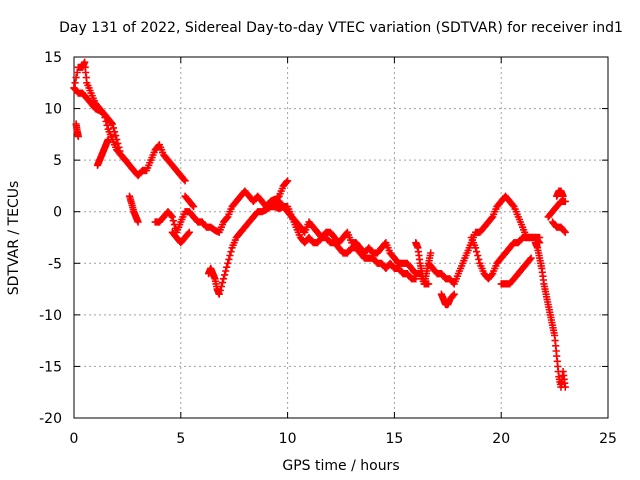 The image size is (640, 480). Describe the element at coordinates (14, 238) in the screenshot. I see `y-axis-label: SDTVAR / TECUs` at that location.